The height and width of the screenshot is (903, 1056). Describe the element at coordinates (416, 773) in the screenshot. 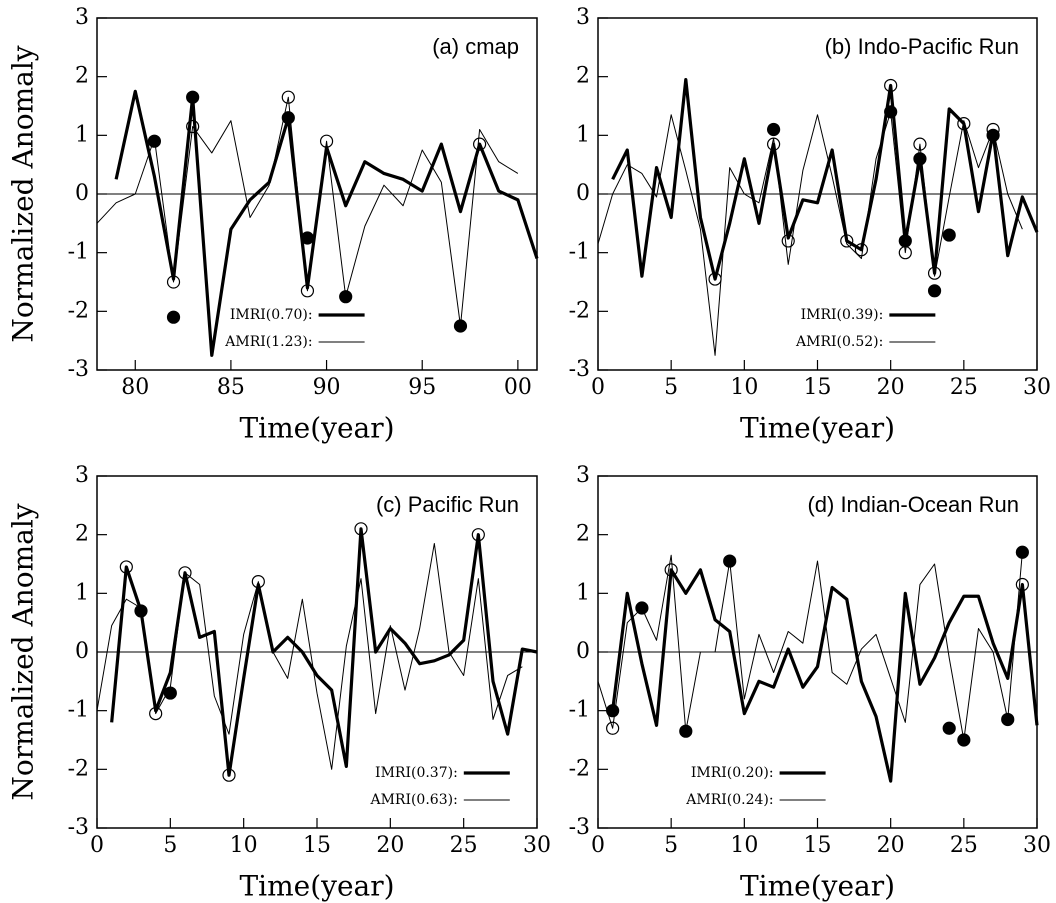

I see `legend-label: IMRI(0.37):` at that location.